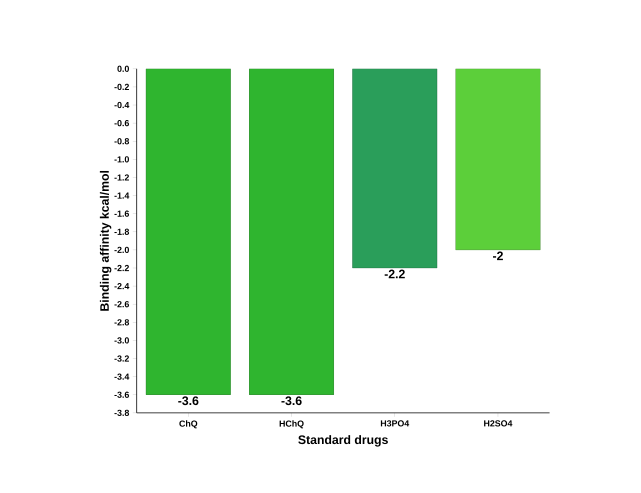 The width and height of the screenshot is (641, 493). What do you see at coordinates (394, 273) in the screenshot?
I see `data-label: -2.2` at bounding box center [394, 273].